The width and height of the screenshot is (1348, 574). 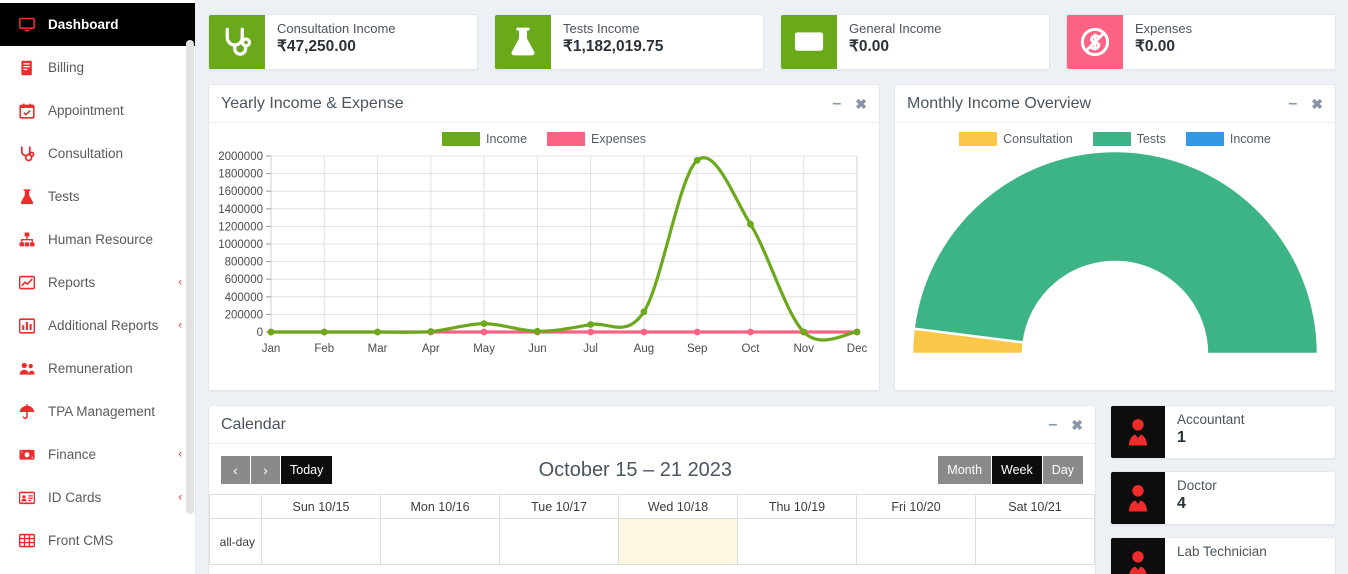 I want to click on sidebar-item-label: Human Resource, so click(x=101, y=239).